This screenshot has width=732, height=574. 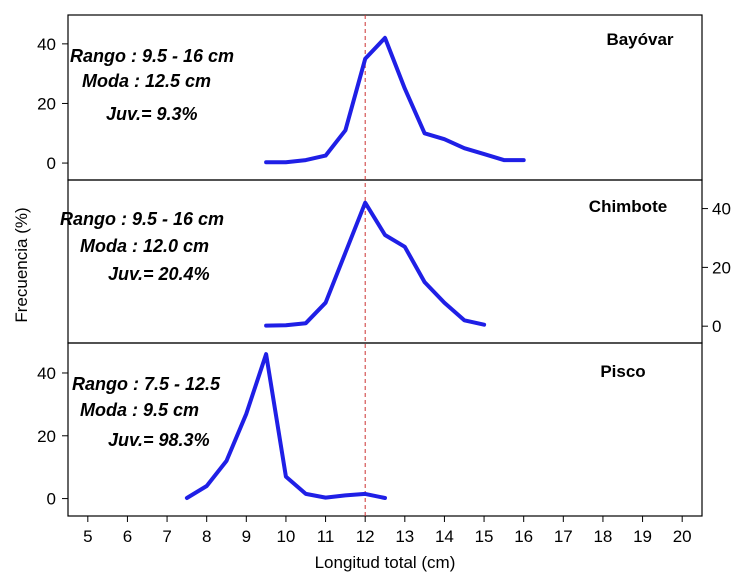 I want to click on x-tick-label: 17, so click(x=563, y=536).